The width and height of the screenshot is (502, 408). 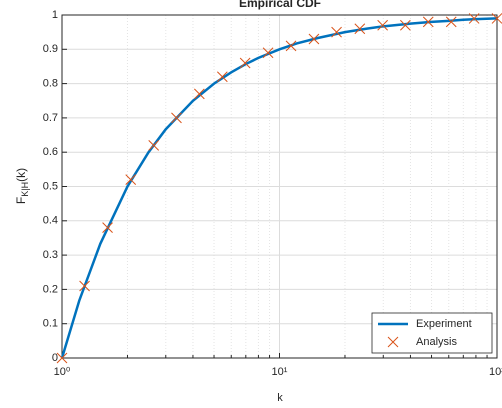 What do you see at coordinates (50, 255) in the screenshot?
I see `y-tick-label: 0.3` at bounding box center [50, 255].